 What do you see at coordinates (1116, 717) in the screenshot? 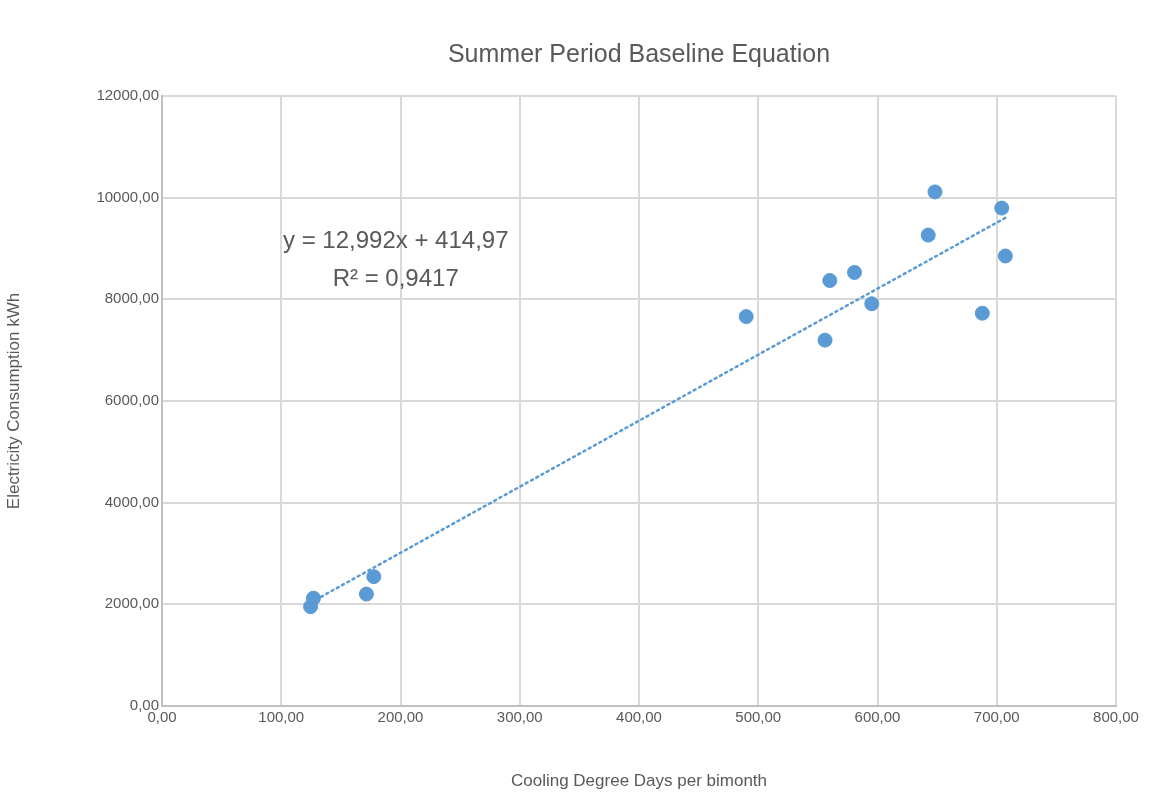
I see `x-tick-label: 800,00` at bounding box center [1116, 717].